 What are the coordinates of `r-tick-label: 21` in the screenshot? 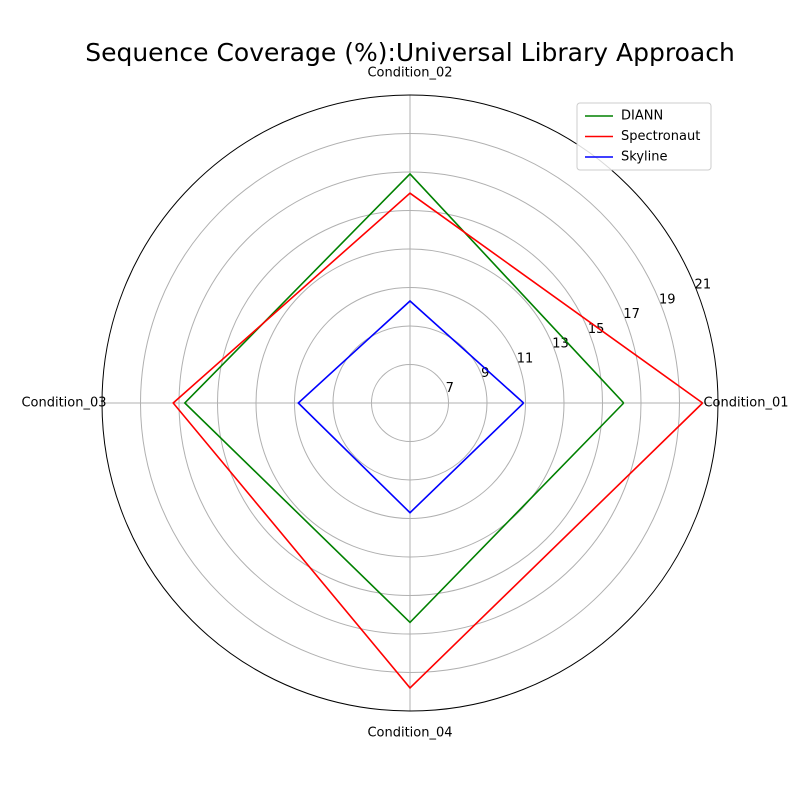 It's located at (703, 285).